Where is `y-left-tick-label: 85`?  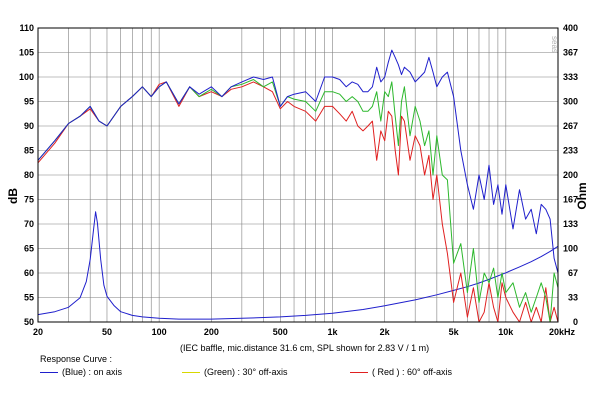 y-left-tick-label: 85 is located at coordinates (29, 151).